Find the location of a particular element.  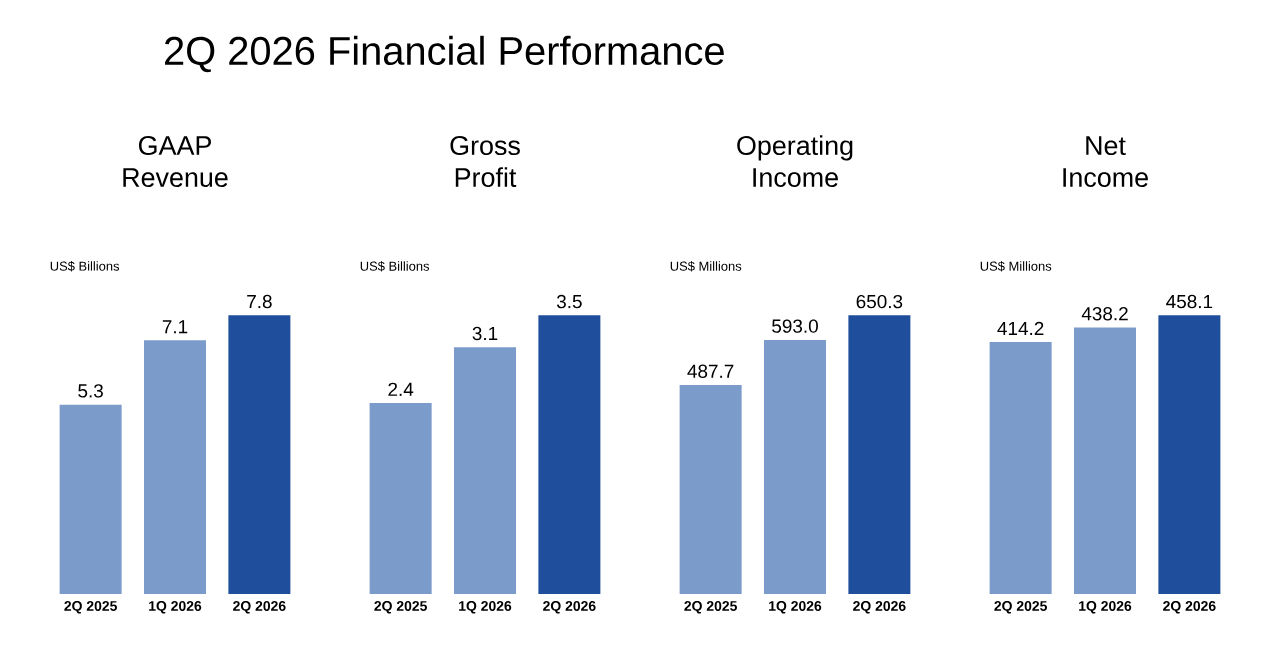

chart-title: Net Income is located at coordinates (1105, 161).